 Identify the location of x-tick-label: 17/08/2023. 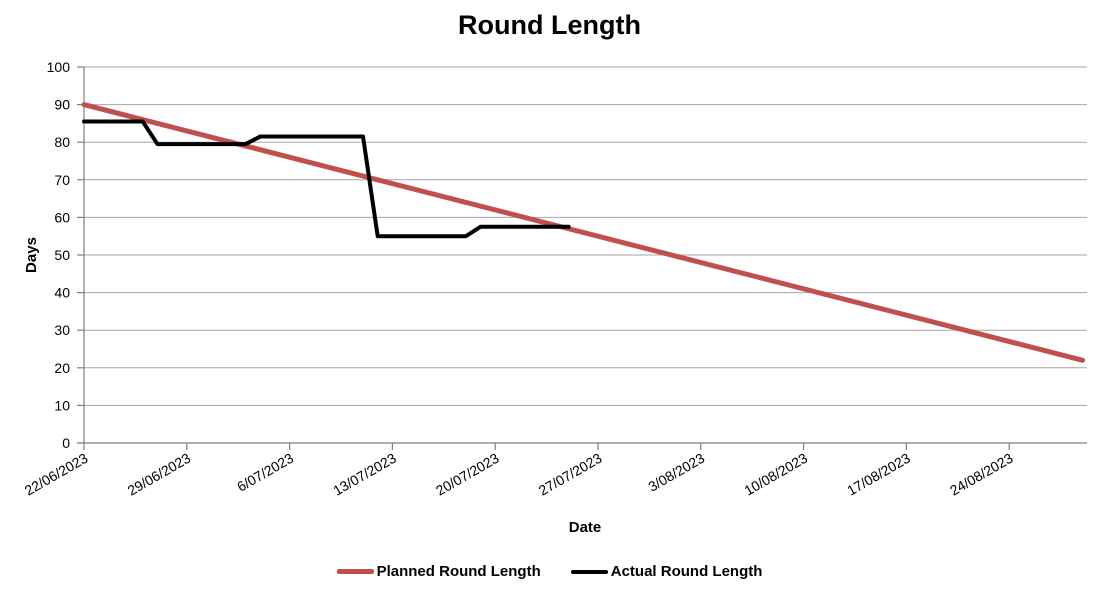
(878, 474).